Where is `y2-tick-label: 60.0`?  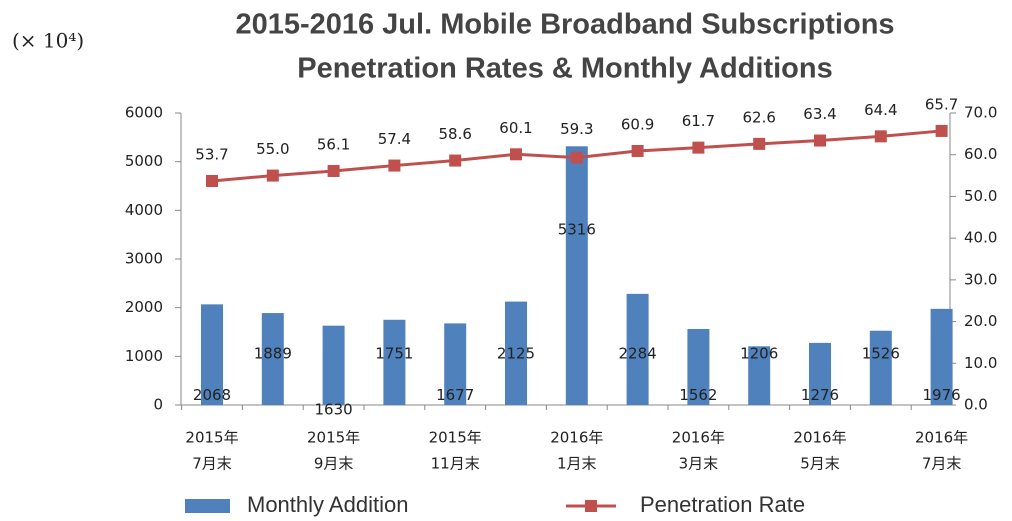
y2-tick-label: 60.0 is located at coordinates (980, 154).